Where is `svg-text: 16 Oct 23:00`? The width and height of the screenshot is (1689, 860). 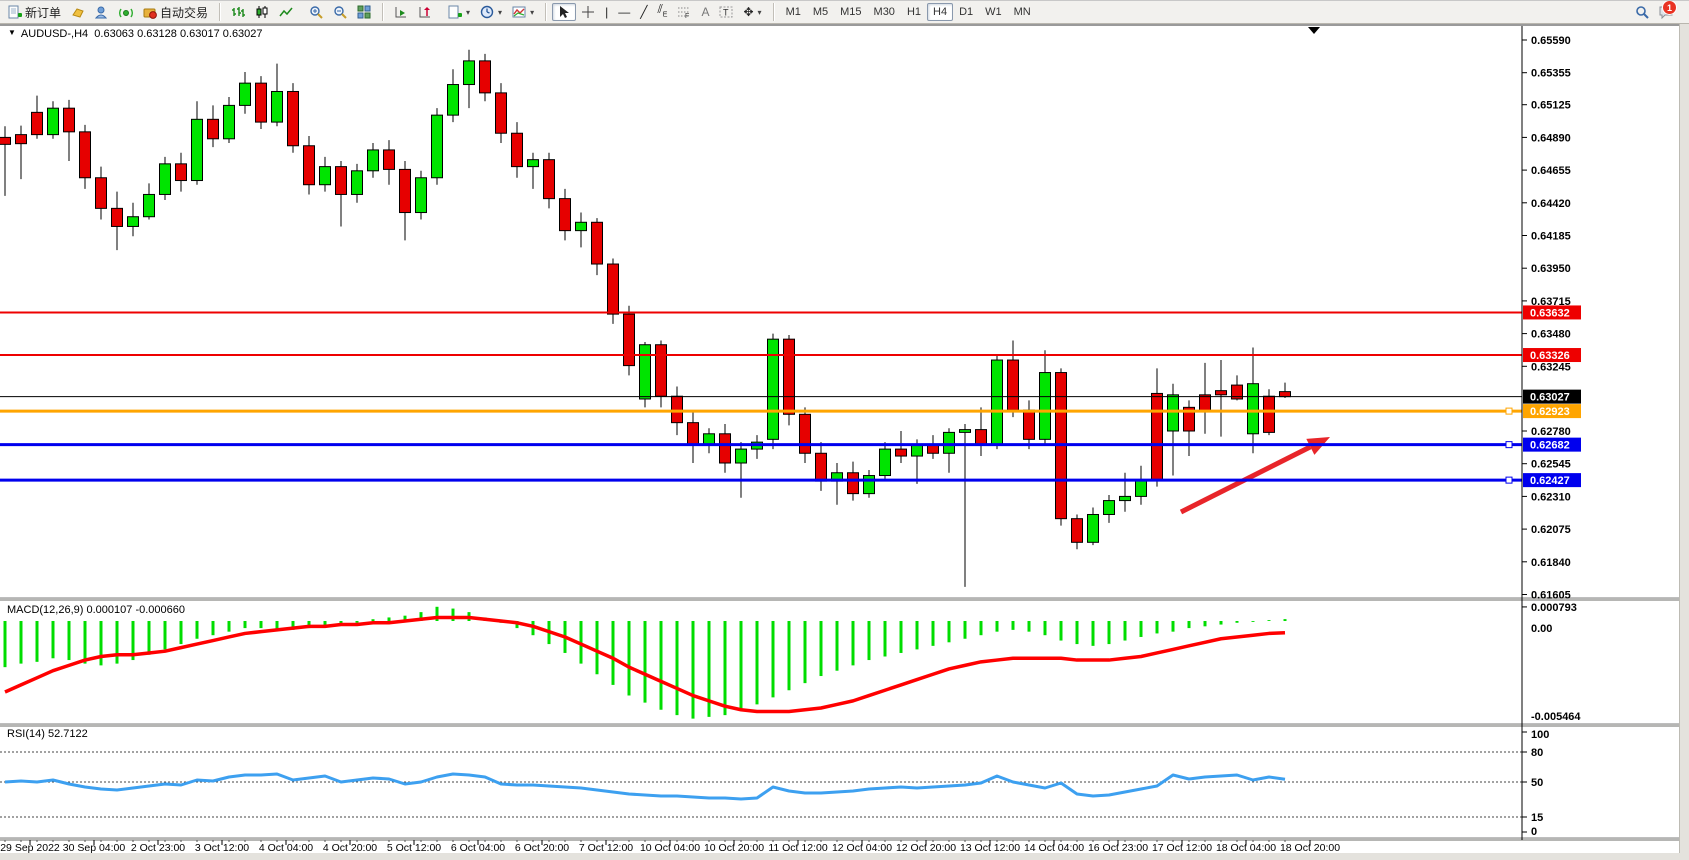 svg-text: 16 Oct 23:00 is located at coordinates (1118, 848).